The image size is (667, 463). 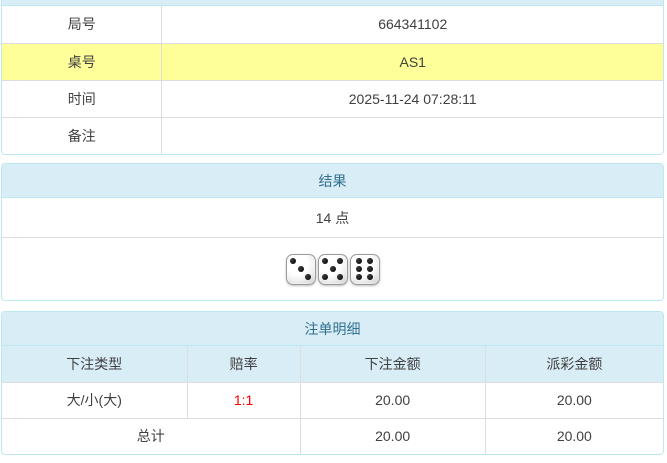 I want to click on total-label: 总计, so click(x=150, y=436).